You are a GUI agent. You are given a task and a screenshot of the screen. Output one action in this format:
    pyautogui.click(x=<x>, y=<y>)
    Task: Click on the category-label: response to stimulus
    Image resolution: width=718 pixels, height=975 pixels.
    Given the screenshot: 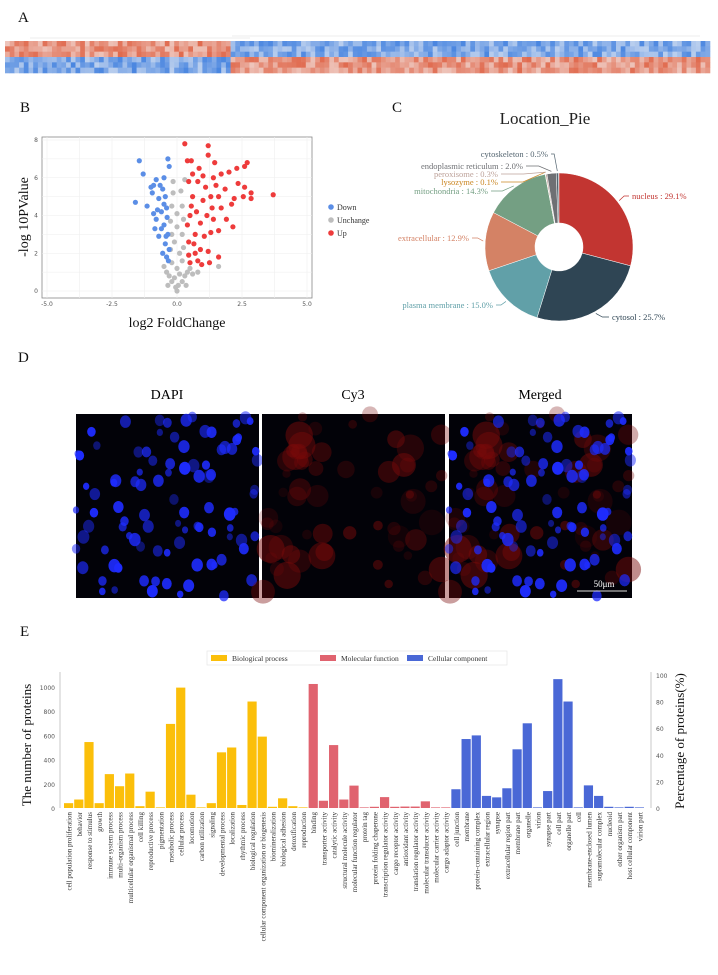 What is the action you would take?
    pyautogui.click(x=90, y=840)
    